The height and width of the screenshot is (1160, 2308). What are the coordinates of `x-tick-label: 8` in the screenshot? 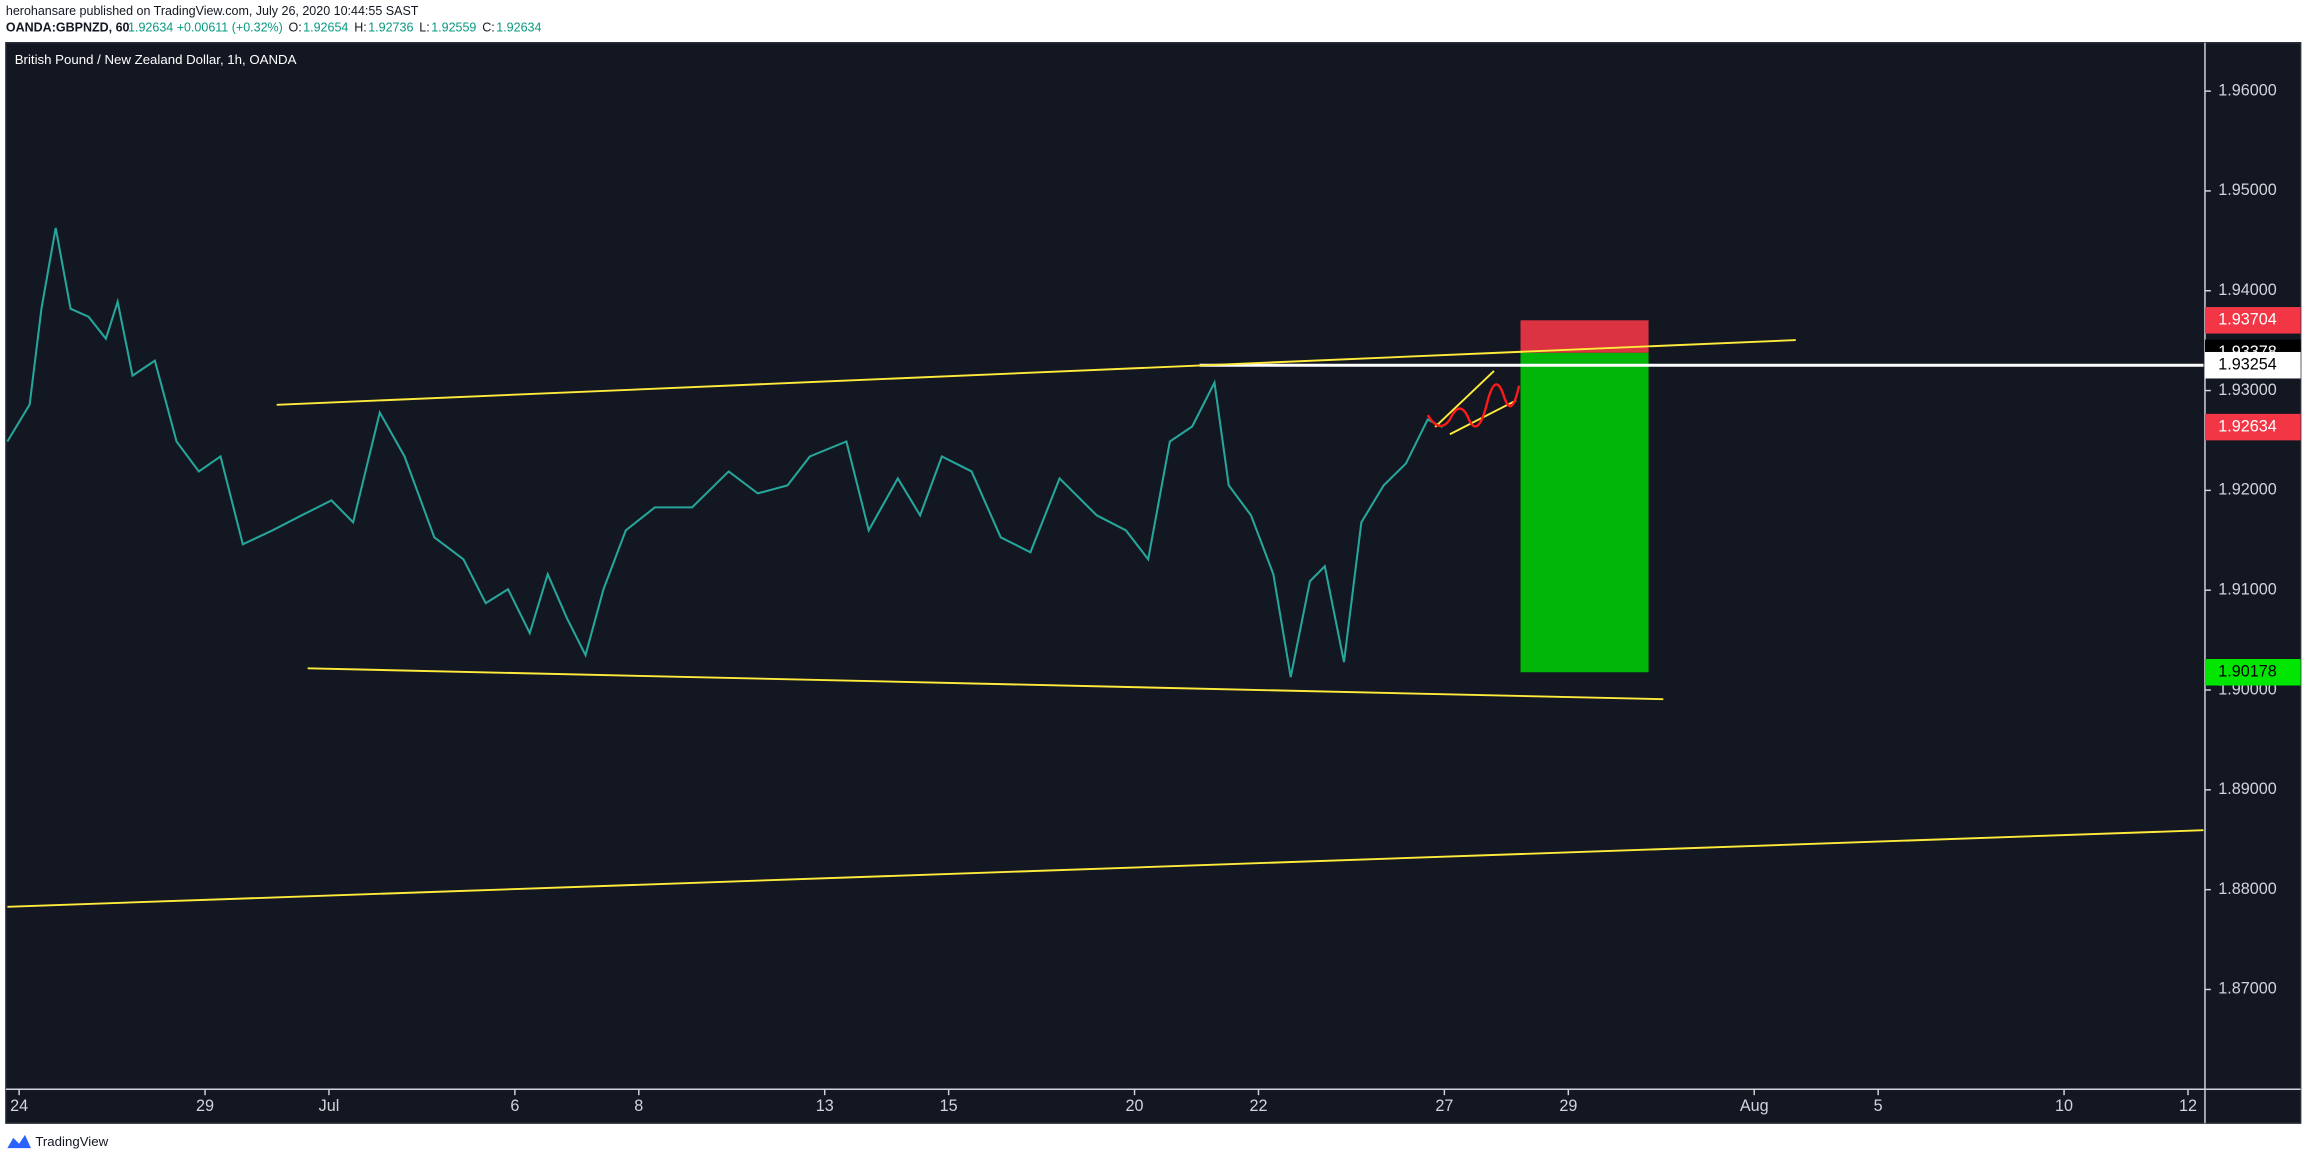 It's located at (638, 1106).